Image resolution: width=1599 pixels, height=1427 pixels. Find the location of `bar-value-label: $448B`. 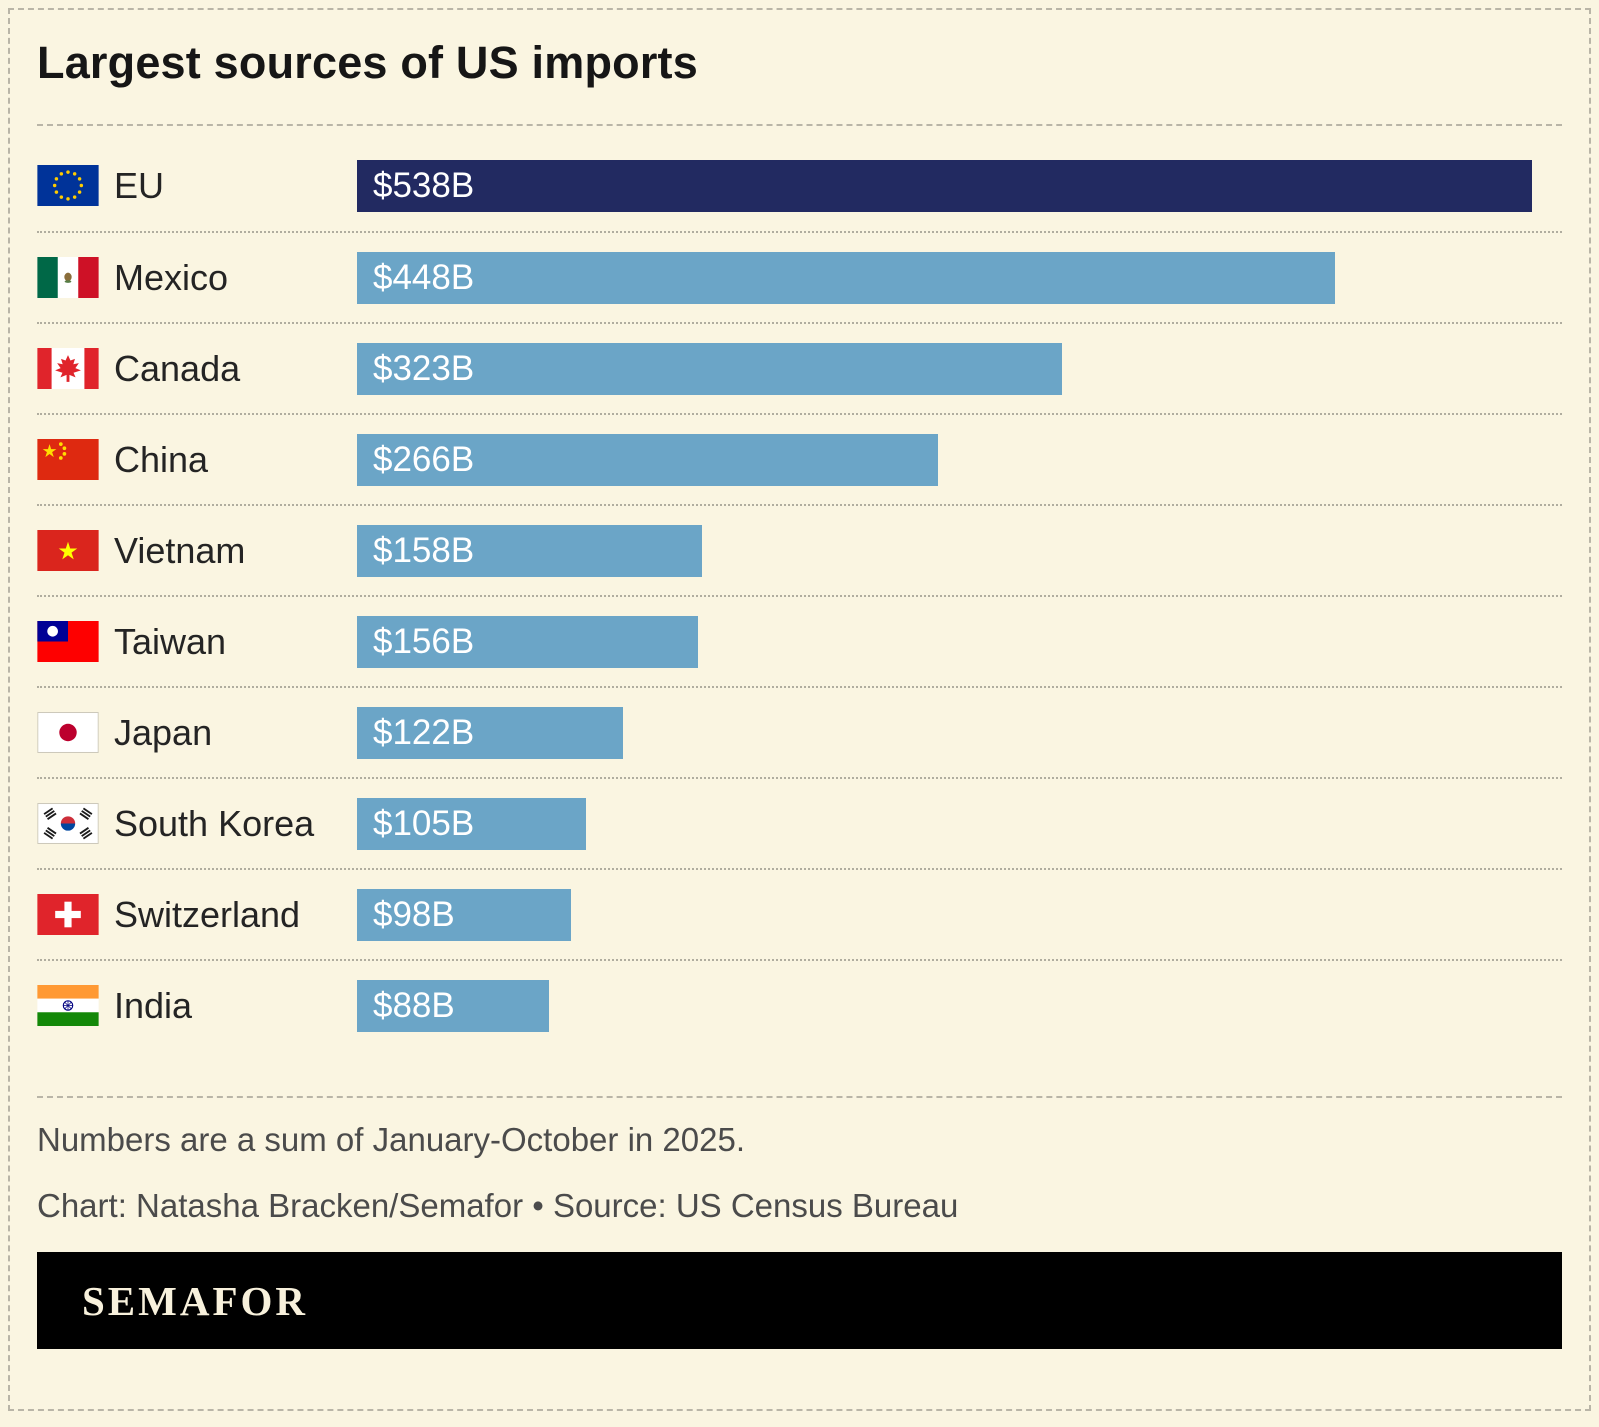

bar-value-label: $448B is located at coordinates (424, 277).